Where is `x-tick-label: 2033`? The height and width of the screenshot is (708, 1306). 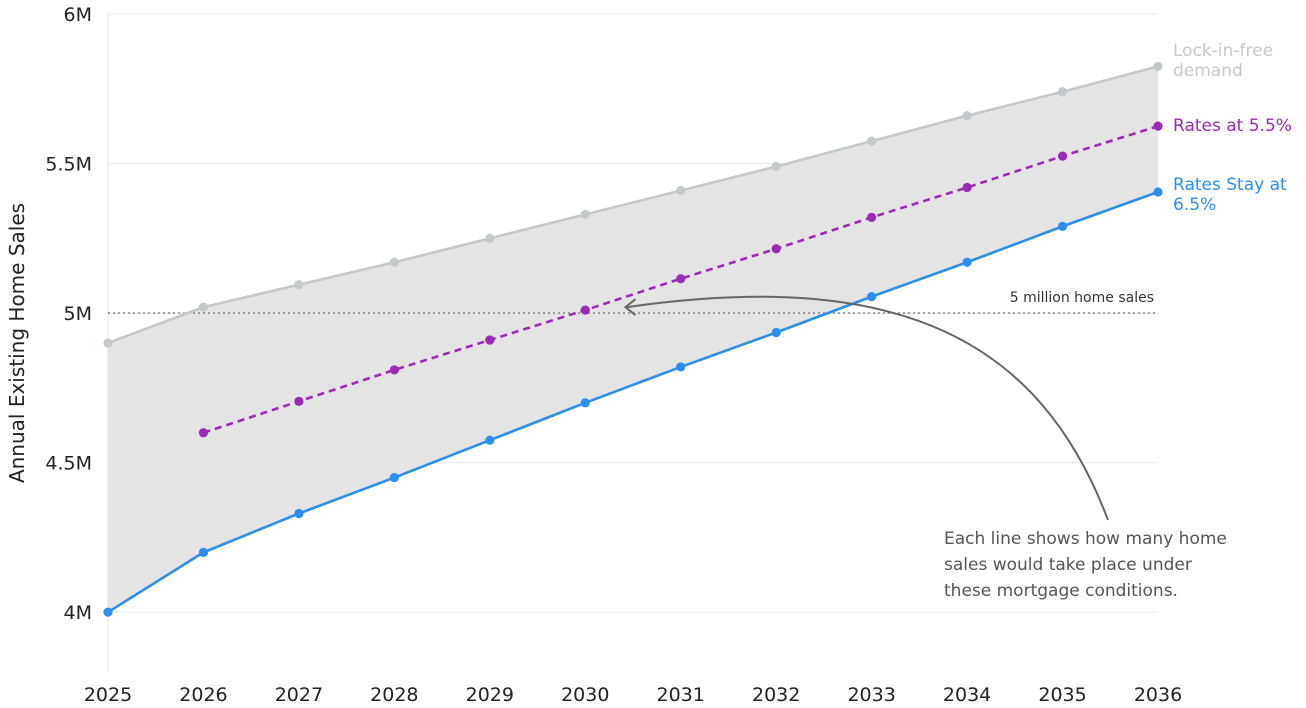 x-tick-label: 2033 is located at coordinates (871, 695).